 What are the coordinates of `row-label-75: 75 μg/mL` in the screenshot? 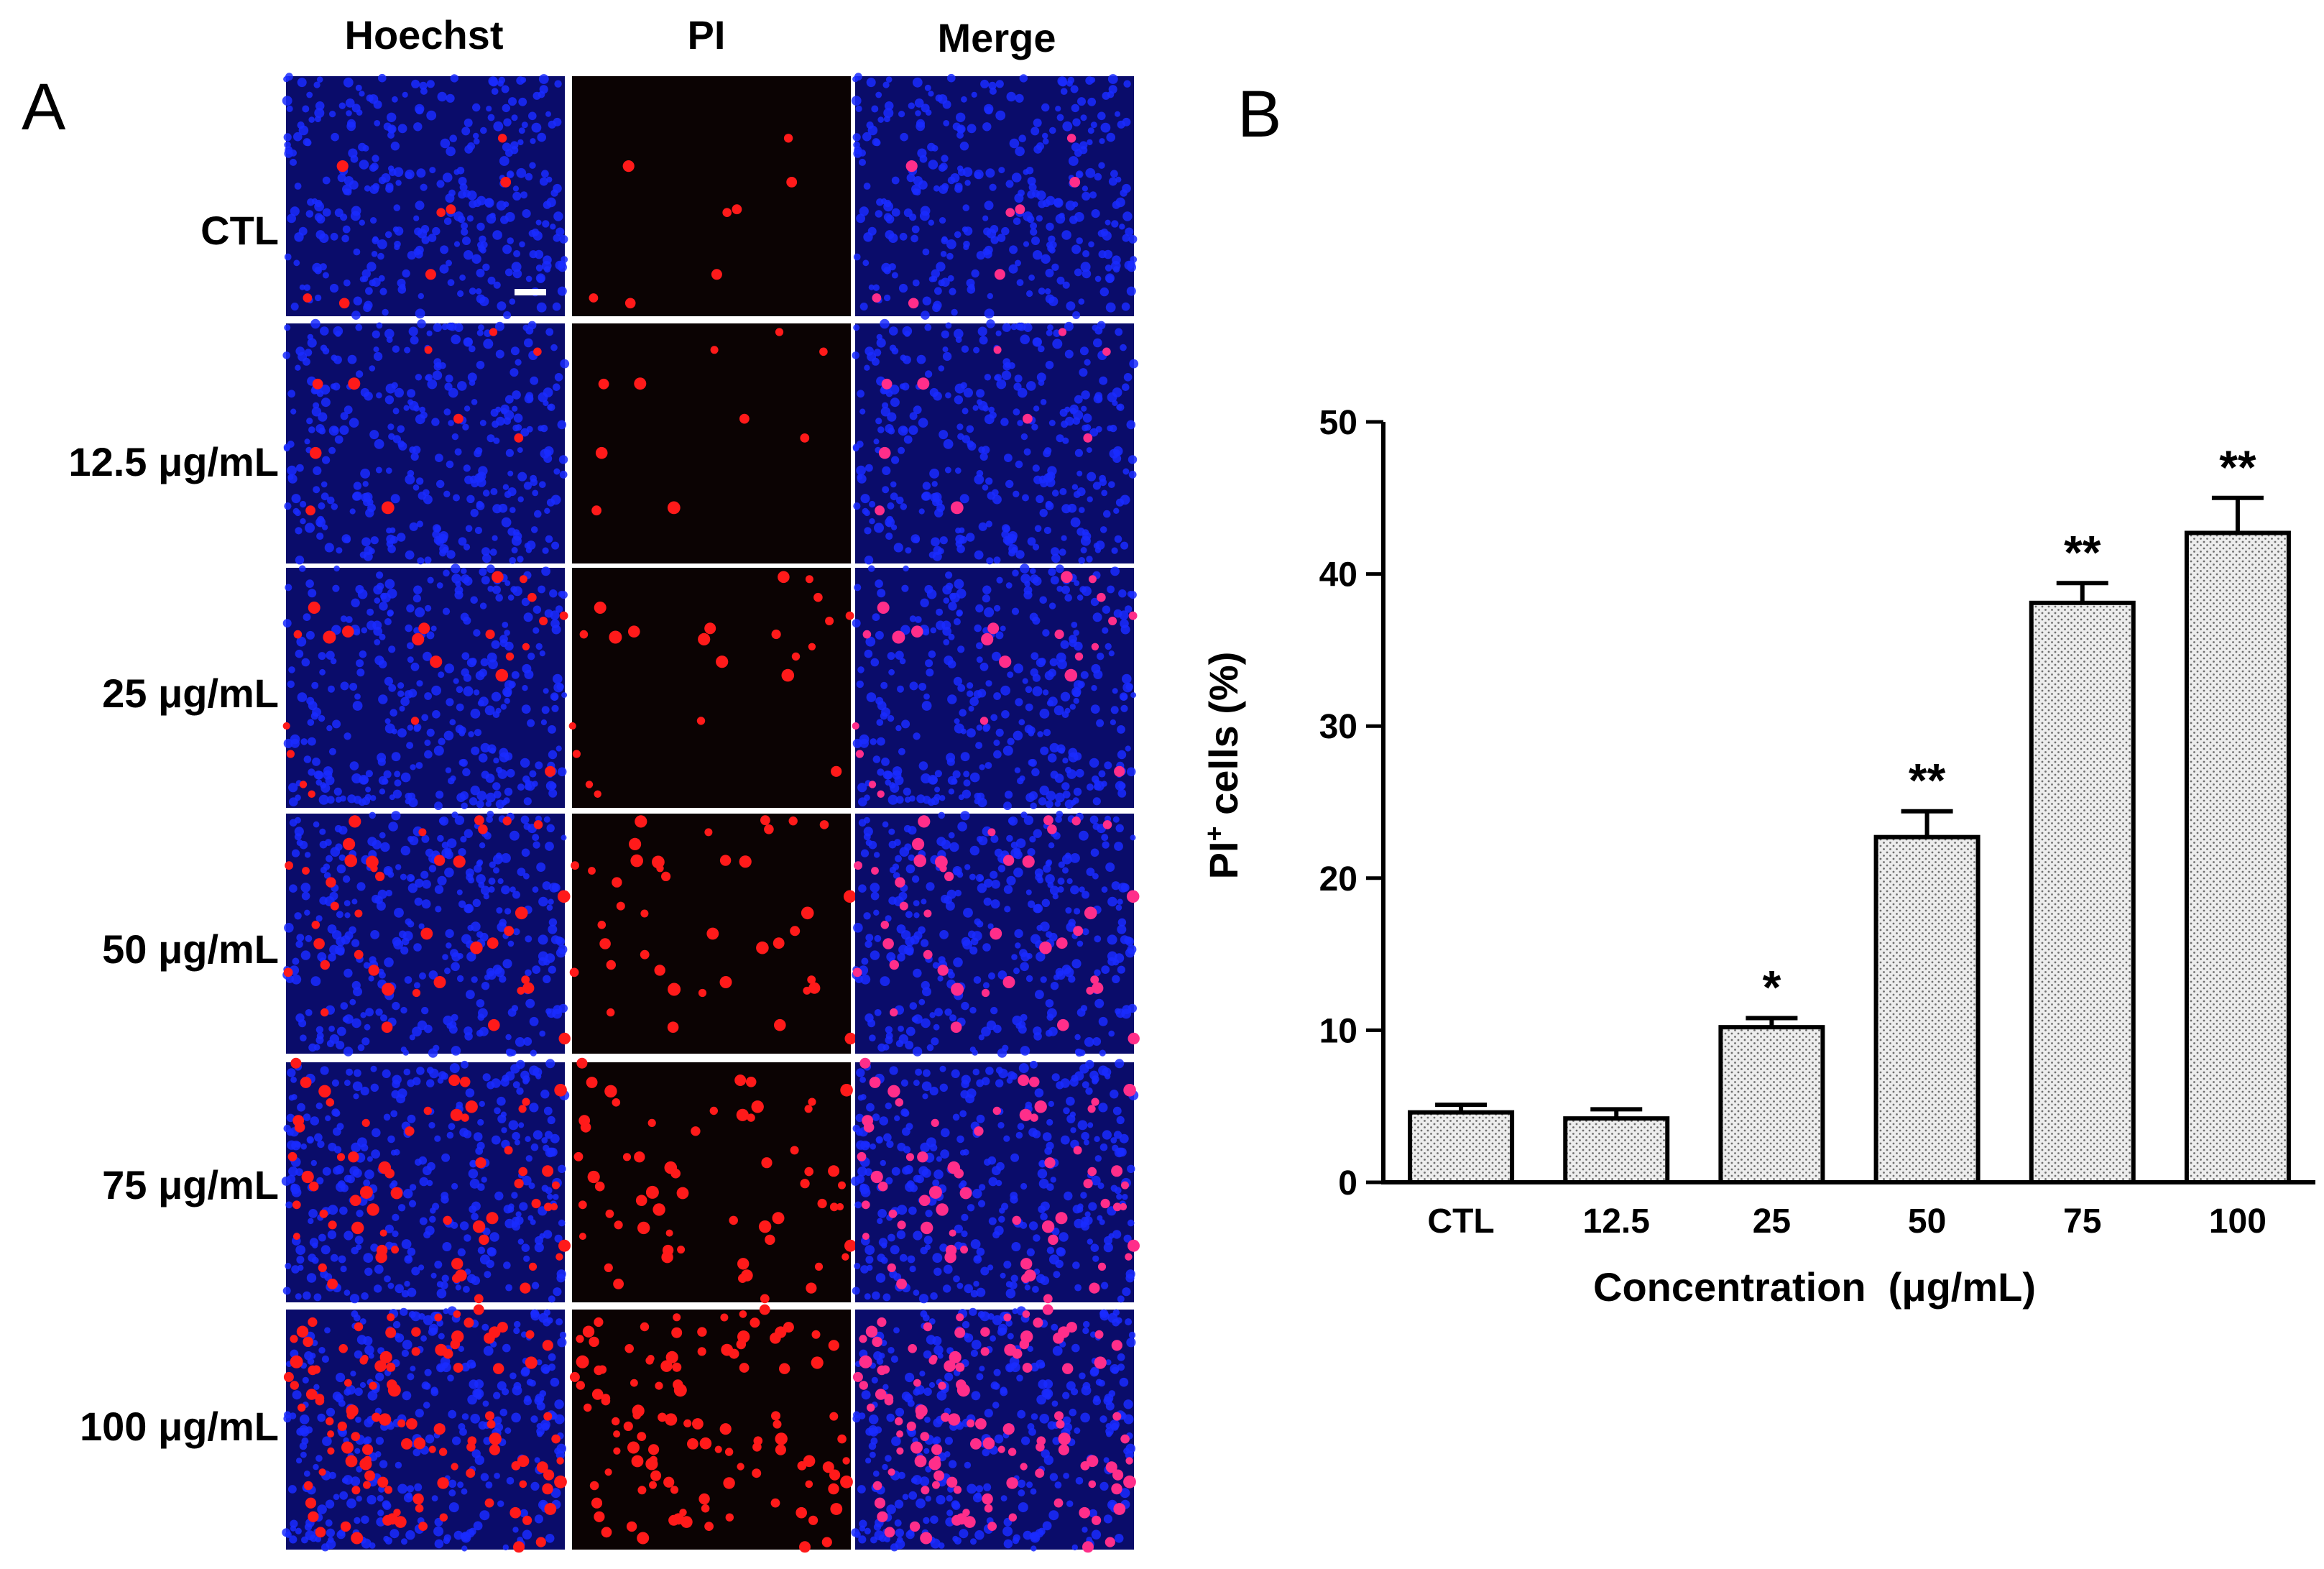 It's located at (190, 1184).